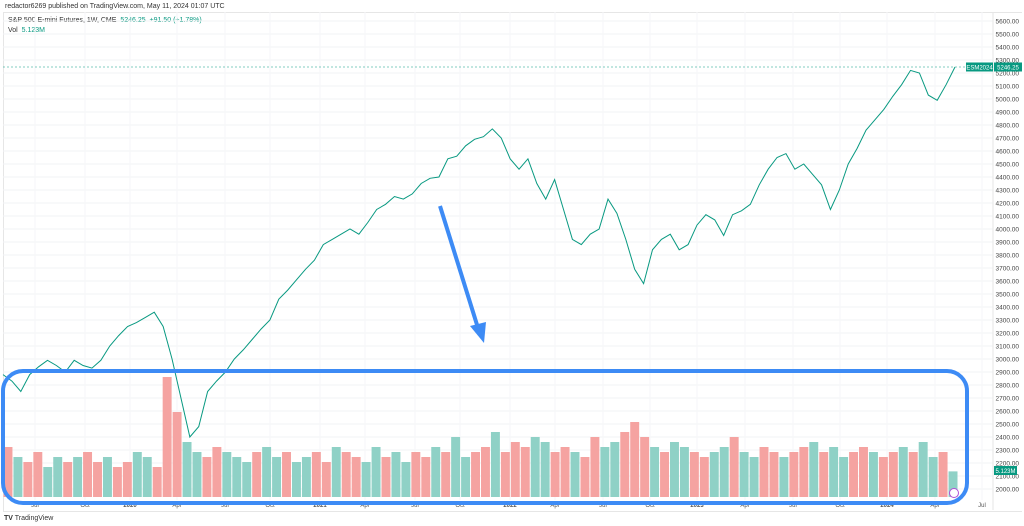 This screenshot has width=1024, height=526. What do you see at coordinates (1008, 308) in the screenshot?
I see `y-tick-label: 3400.00` at bounding box center [1008, 308].